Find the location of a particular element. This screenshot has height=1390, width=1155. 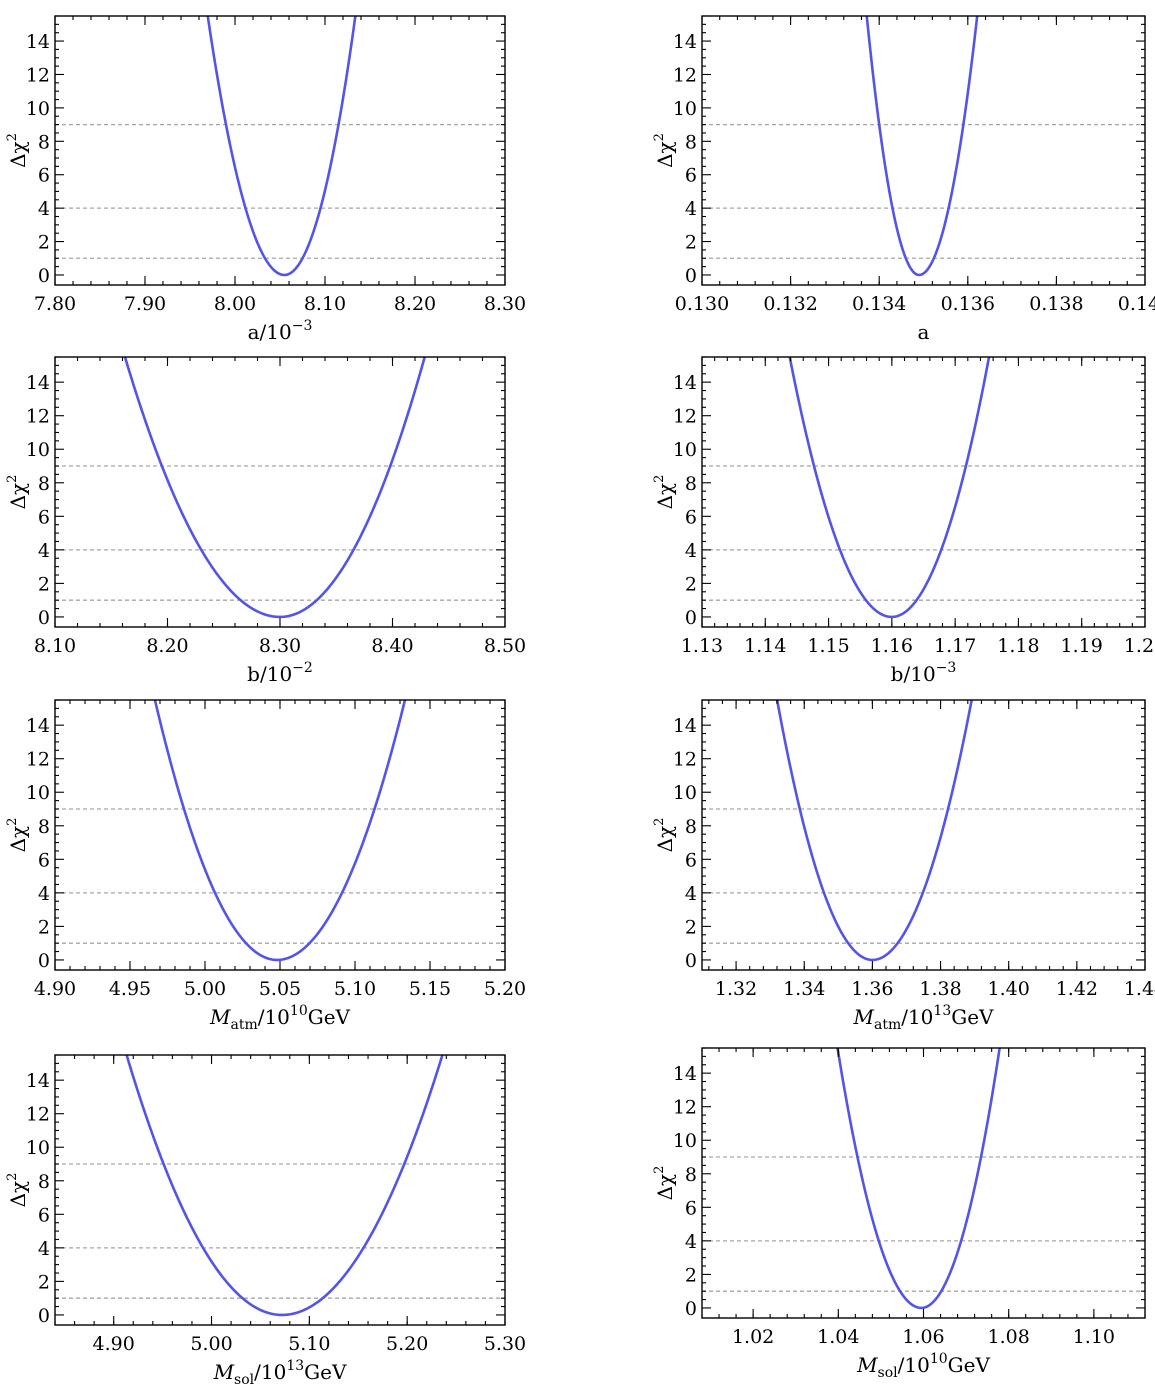

x-axis-title: Msol/1010GeV is located at coordinates (923, 1366).